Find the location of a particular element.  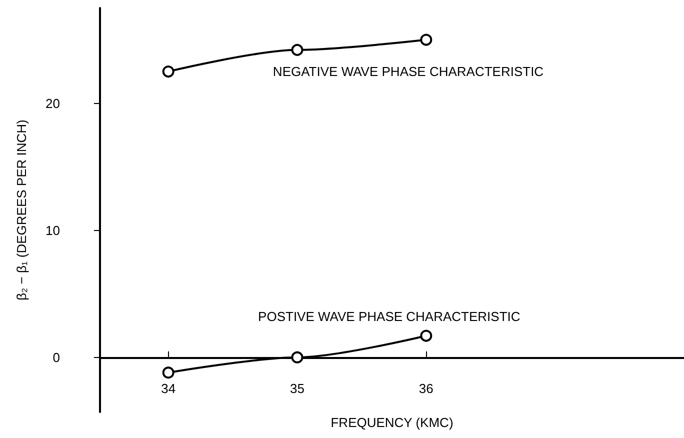

x-tick-label: 35 is located at coordinates (297, 388).